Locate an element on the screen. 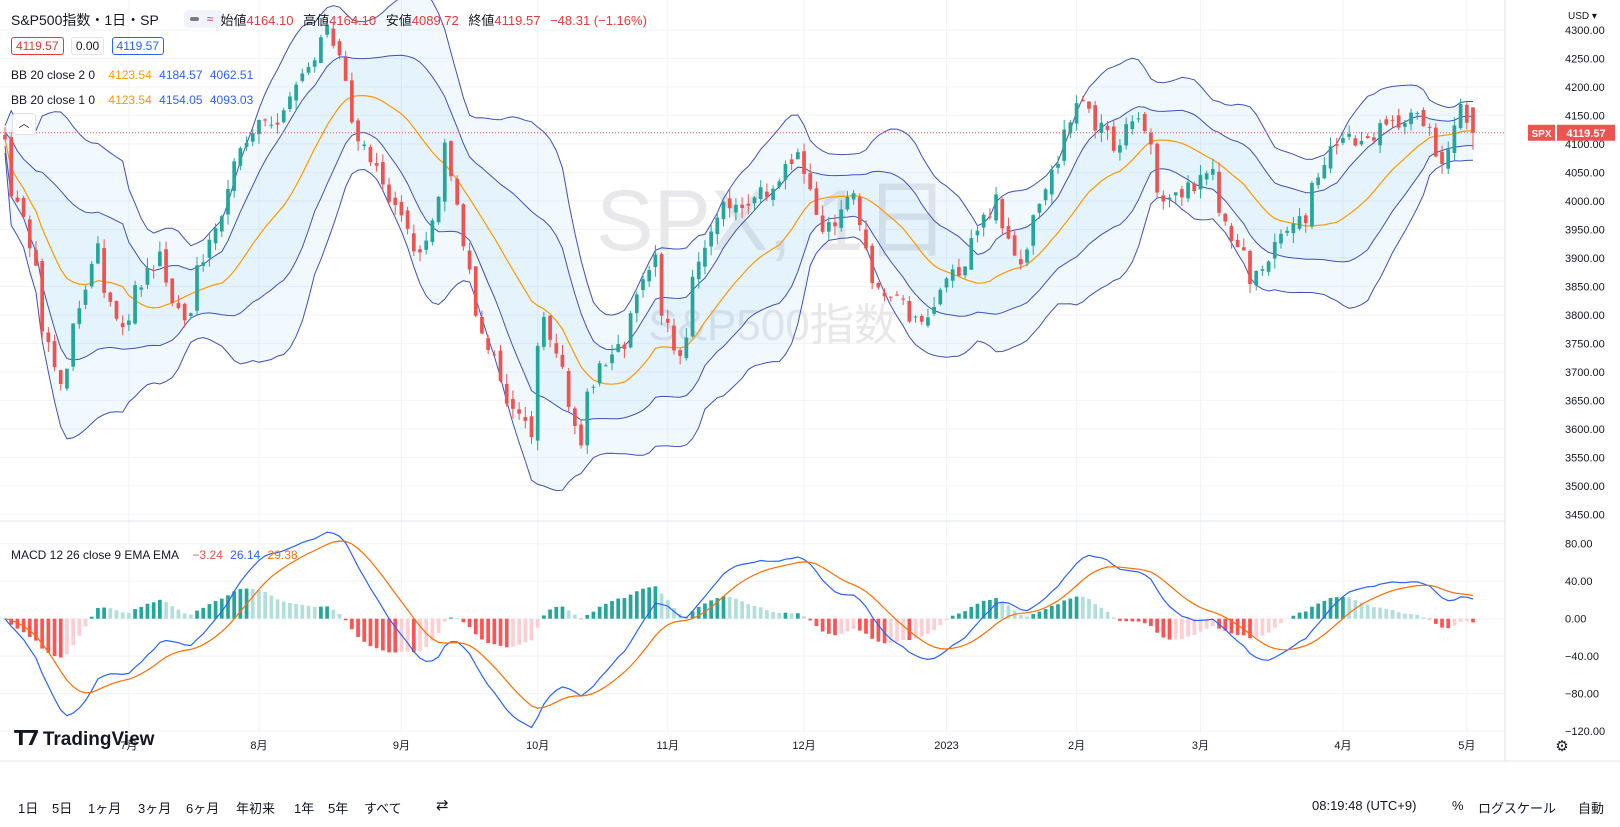  range-5y: 5年 is located at coordinates (338, 808).